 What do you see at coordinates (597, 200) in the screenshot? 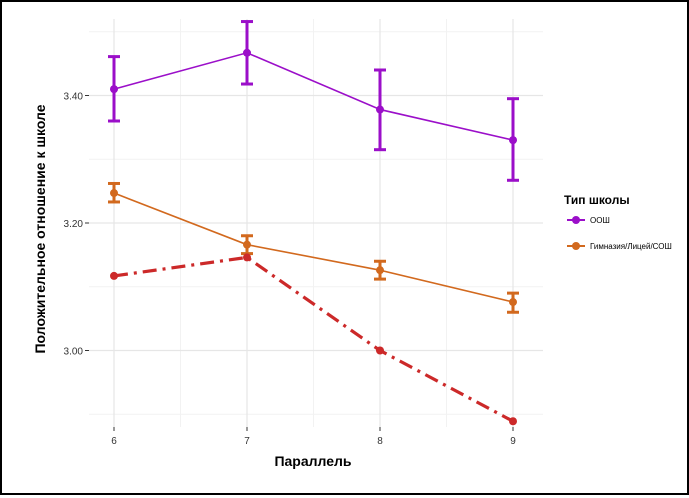
I see `legend-title: Тип школы` at bounding box center [597, 200].